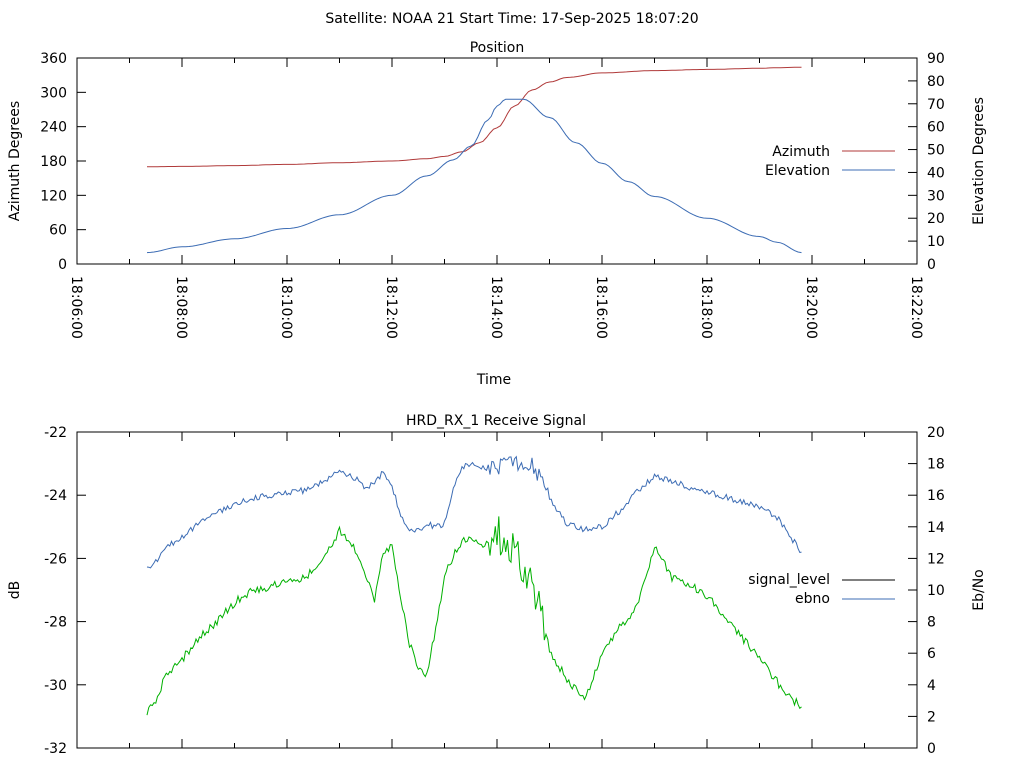 This screenshot has height=768, width=1024. I want to click on position-y2-axis-label: Elevation Degrees, so click(979, 161).